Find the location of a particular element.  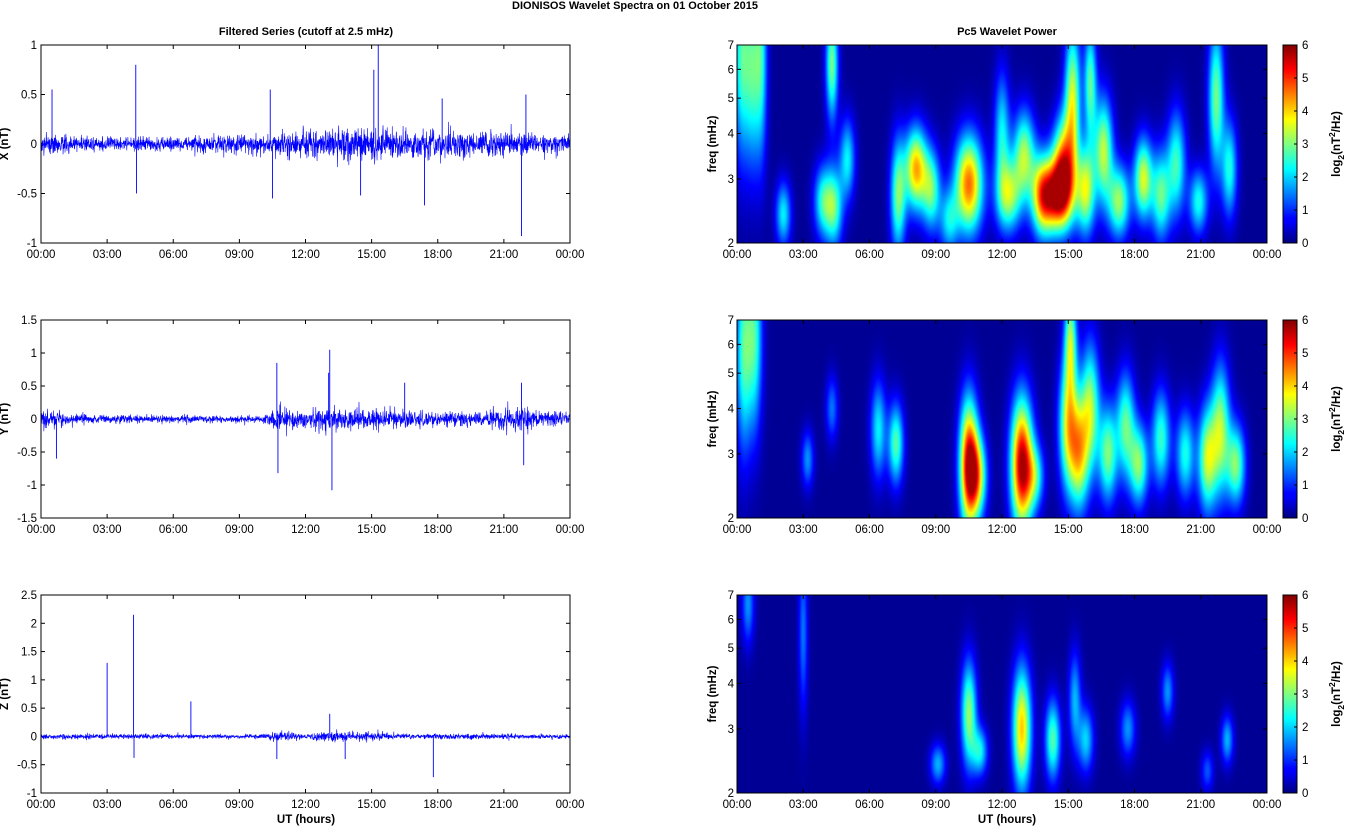

colorbar-tick-label: 4 is located at coordinates (1305, 662).